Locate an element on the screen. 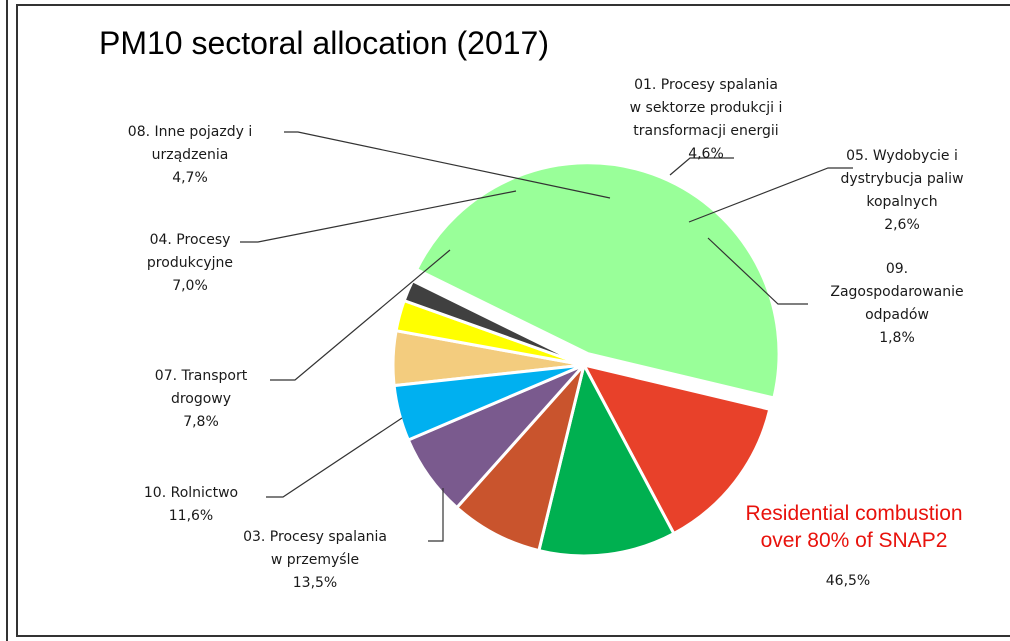 This screenshot has width=1010, height=641. slice-value-label-5: 11,6% is located at coordinates (191, 516).